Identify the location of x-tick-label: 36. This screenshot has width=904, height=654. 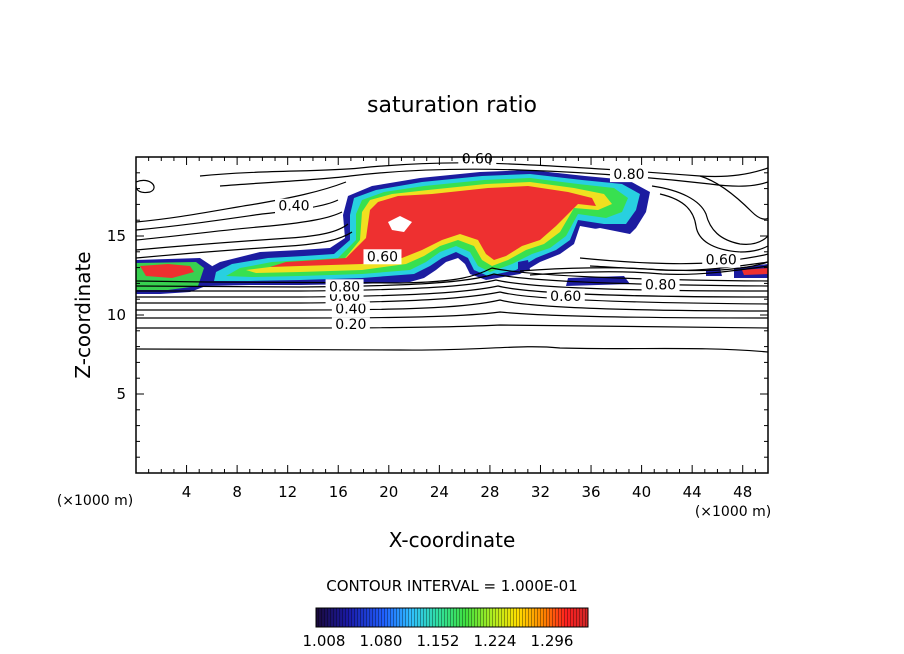
(590, 492).